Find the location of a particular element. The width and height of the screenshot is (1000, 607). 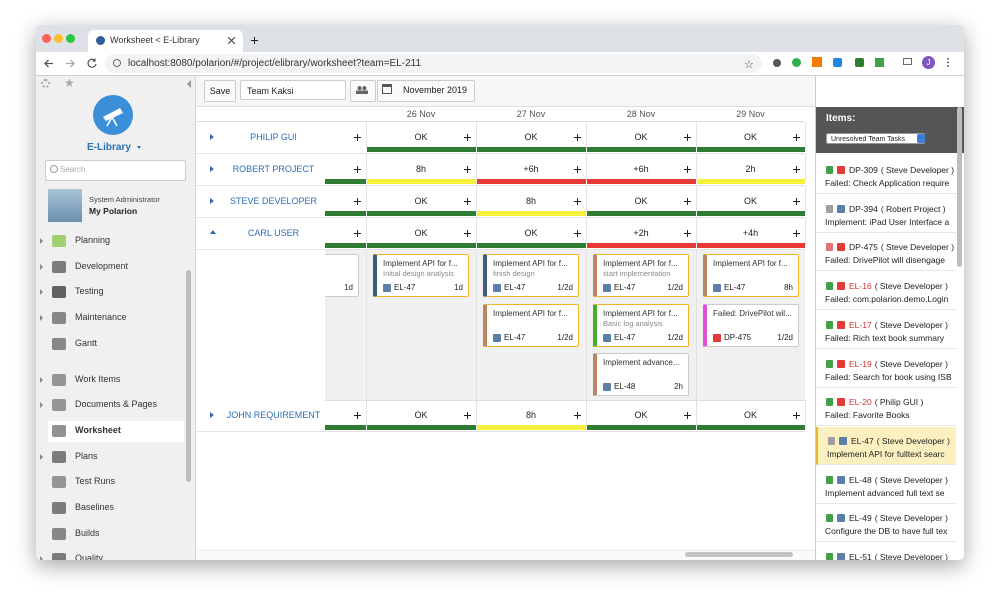

nav-item: Development is located at coordinates (102, 265).